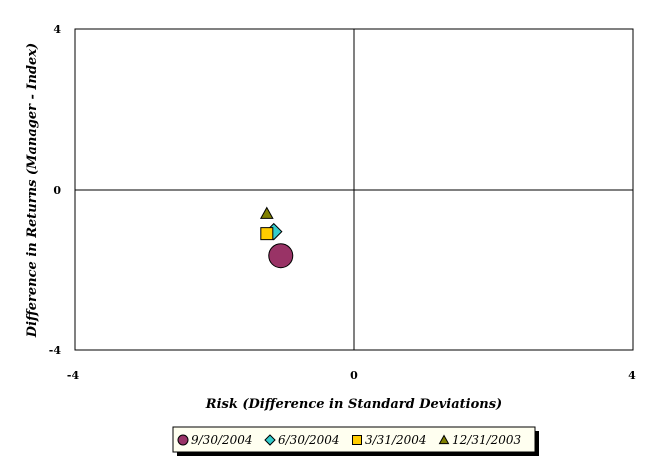 The image size is (658, 463). Describe the element at coordinates (396, 440) in the screenshot. I see `legend-label: 3/31/2004` at that location.